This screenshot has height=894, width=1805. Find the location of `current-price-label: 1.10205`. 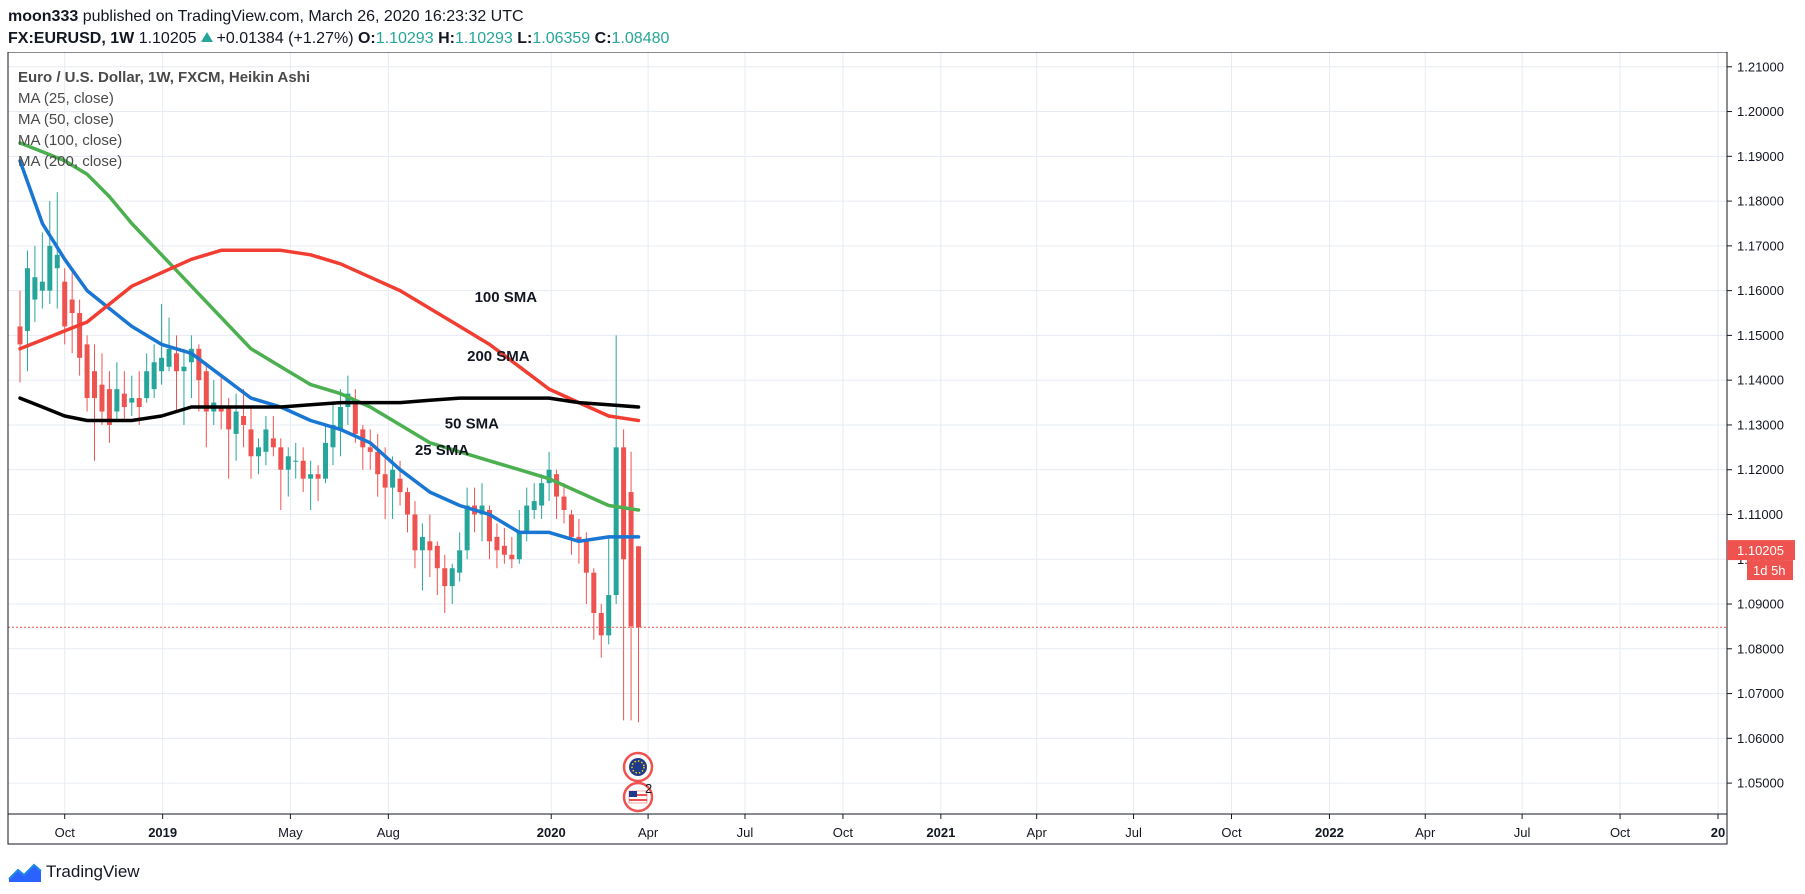

current-price-label: 1.10205 is located at coordinates (1760, 550).